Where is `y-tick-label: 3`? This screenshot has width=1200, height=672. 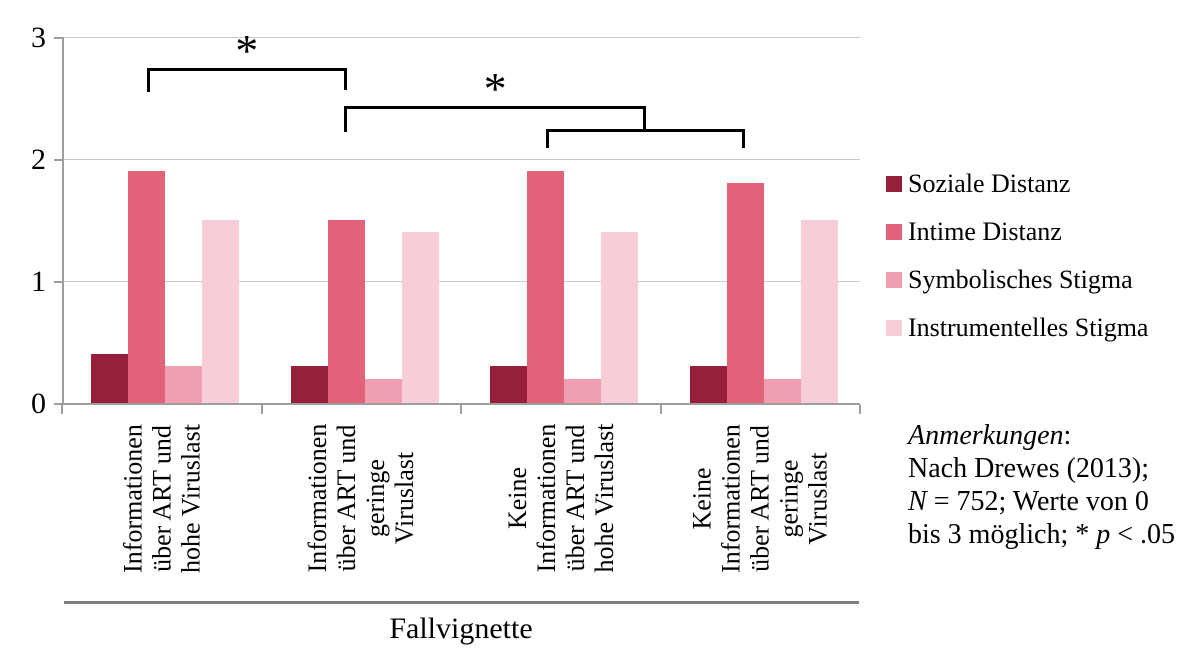 y-tick-label: 3 is located at coordinates (38, 37).